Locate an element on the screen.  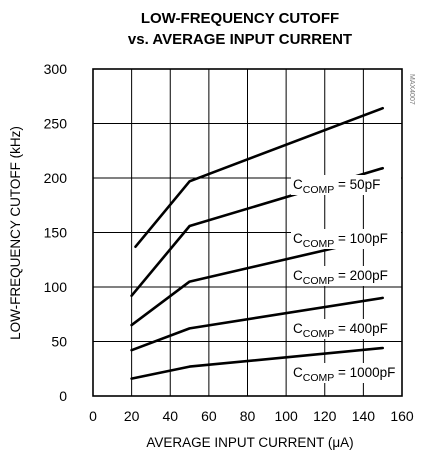
x-tick-label: 120 is located at coordinates (325, 416).